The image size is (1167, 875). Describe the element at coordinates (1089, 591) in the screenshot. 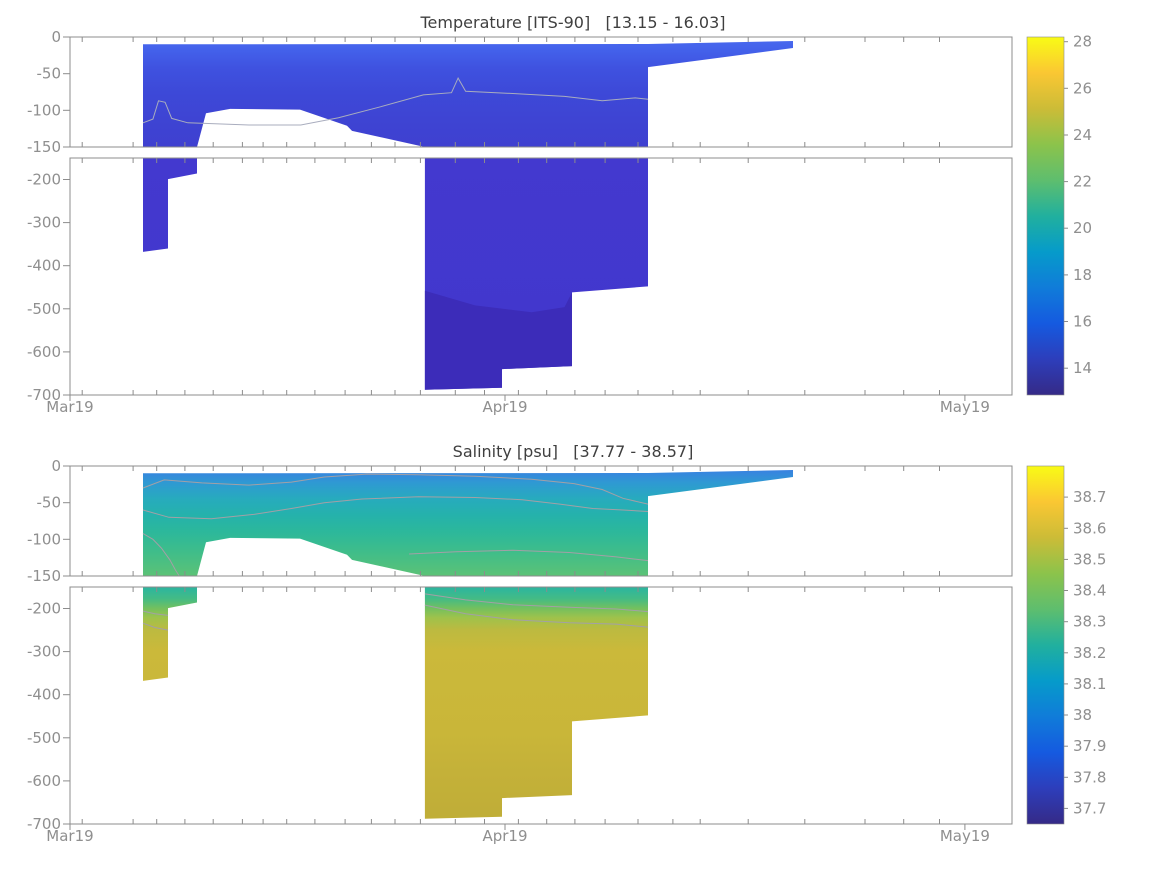

I see `colorbar-tick-label: 38.4` at that location.